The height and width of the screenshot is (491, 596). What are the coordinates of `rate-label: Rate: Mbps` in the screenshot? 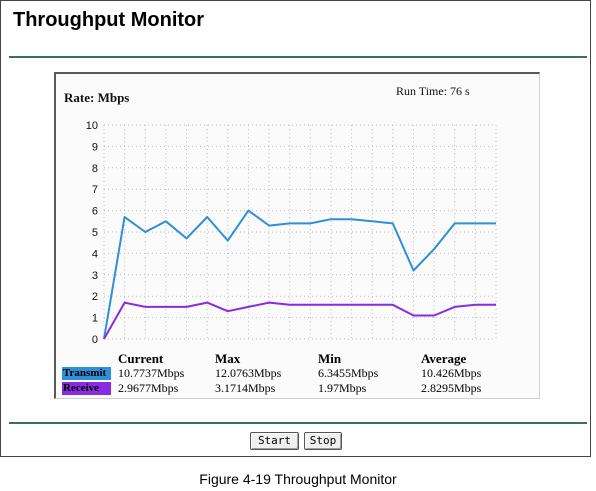 It's located at (96, 97).